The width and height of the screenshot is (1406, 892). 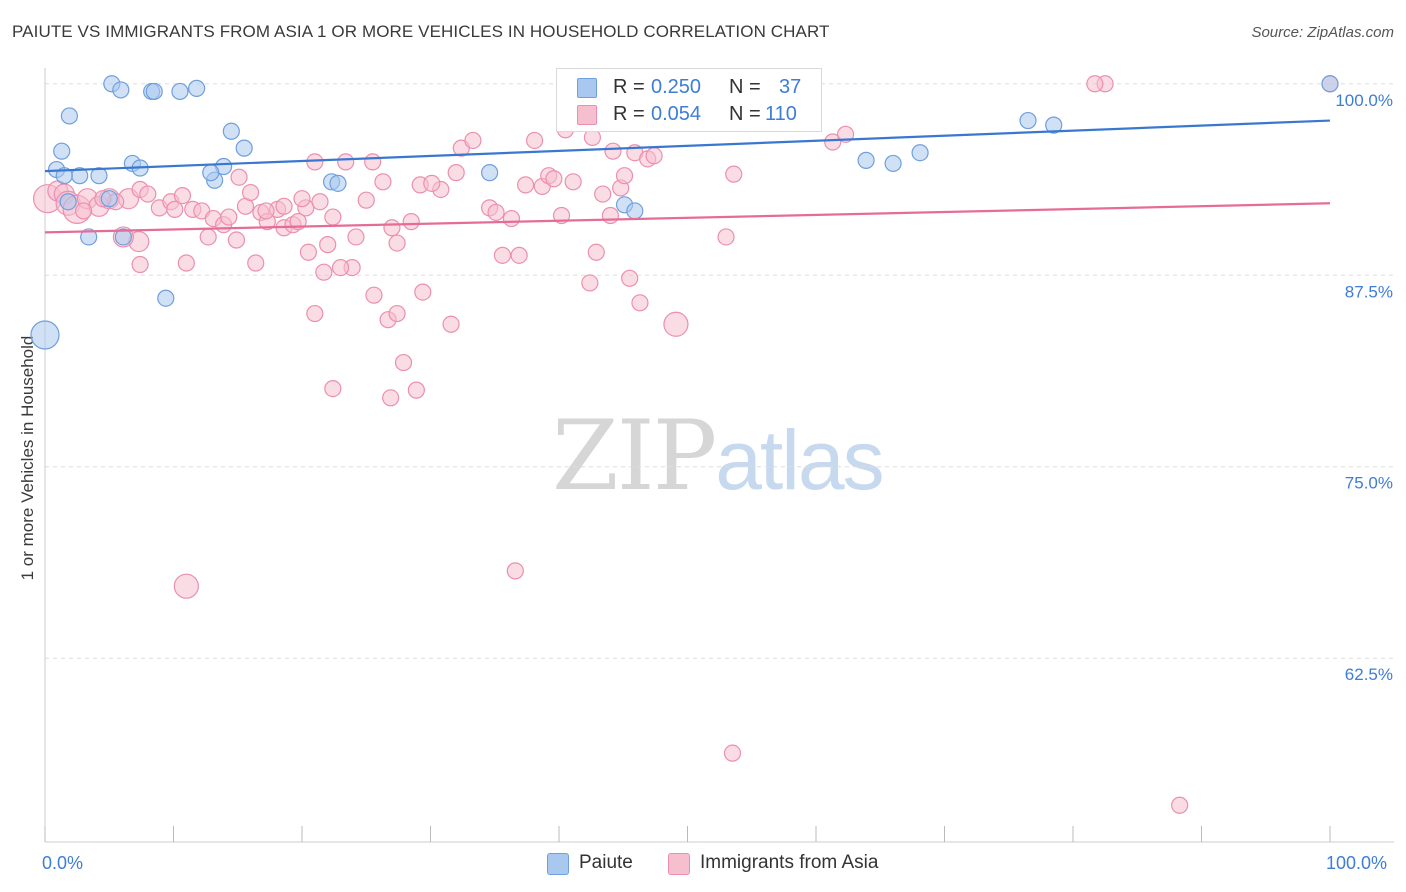 I want to click on watermark: ZIPatlas, so click(x=718, y=456).